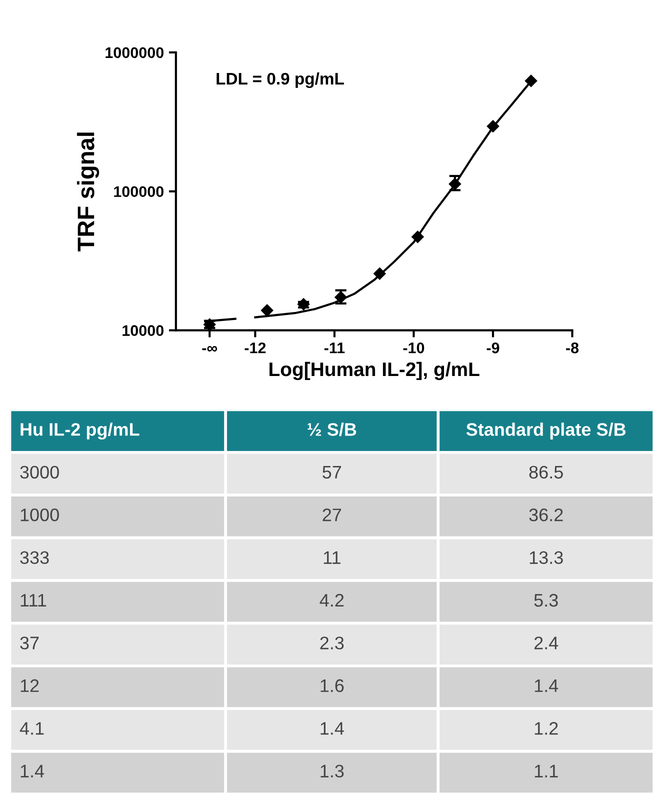 The width and height of the screenshot is (654, 794). What do you see at coordinates (332, 600) in the screenshot?
I see `text: 4.2` at bounding box center [332, 600].